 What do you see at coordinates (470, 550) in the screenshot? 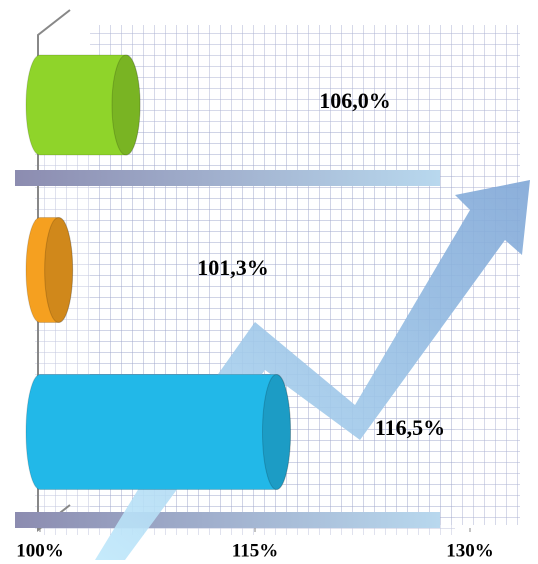
I see `x-tick-label: 130%` at bounding box center [470, 550].